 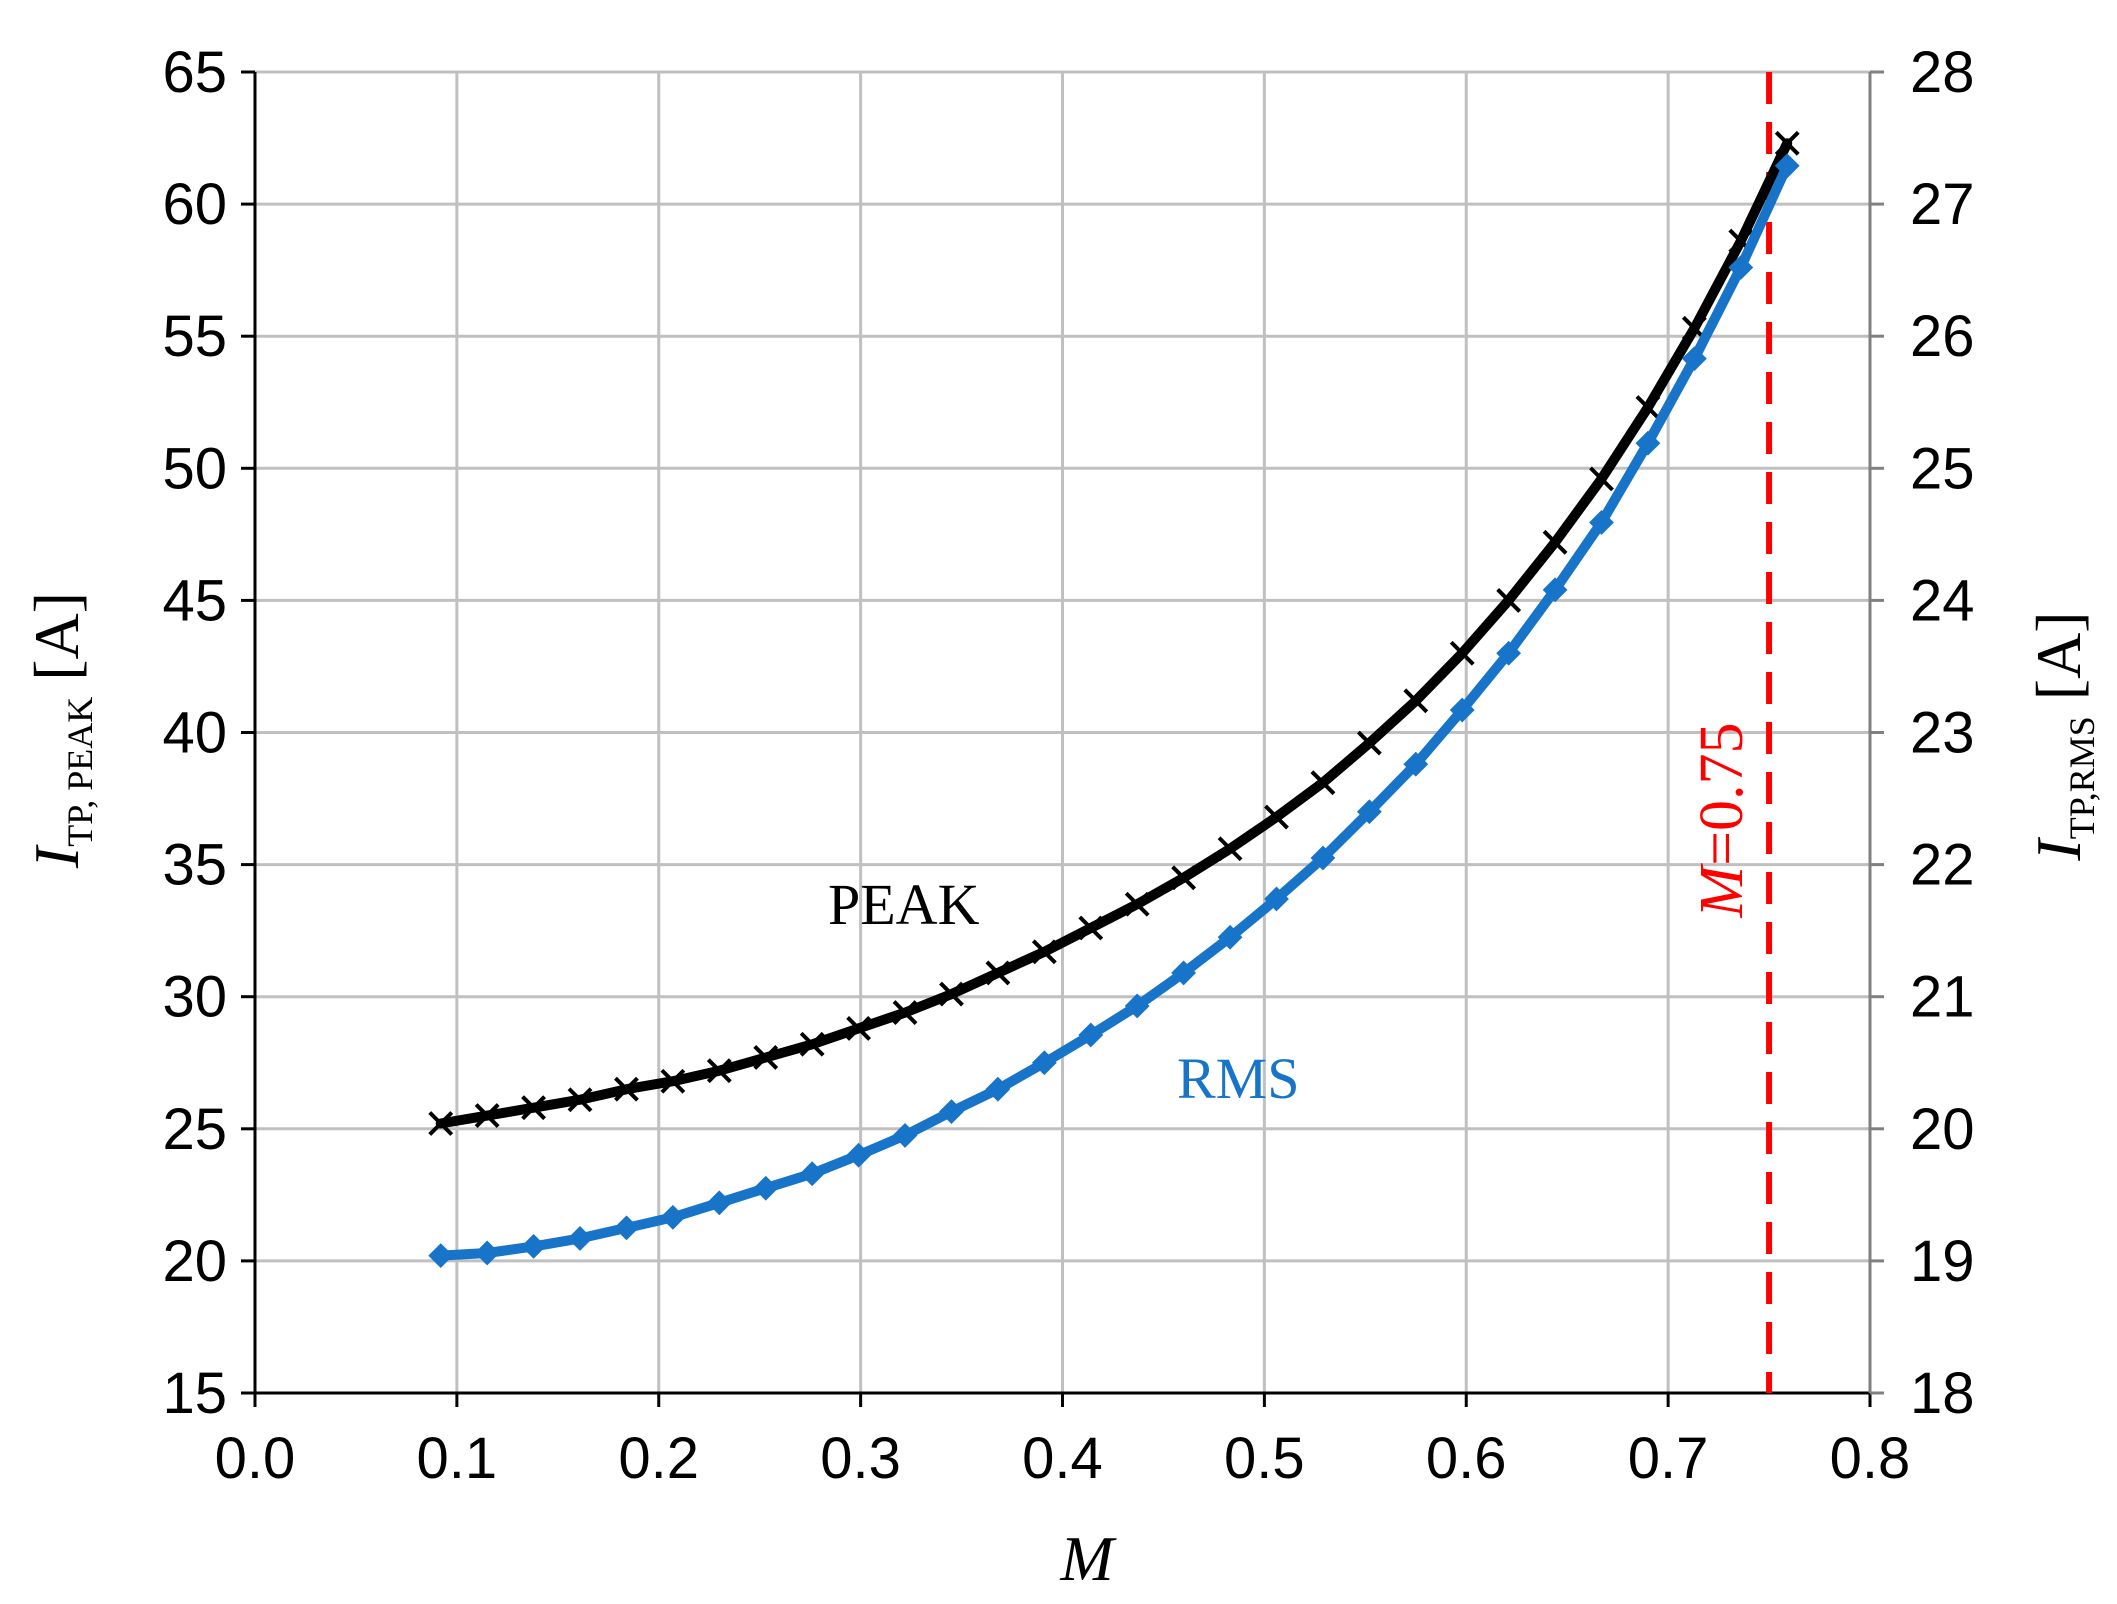 What do you see at coordinates (1722, 793) in the screenshot?
I see `threshold-label-rest: =0.75` at bounding box center [1722, 793].